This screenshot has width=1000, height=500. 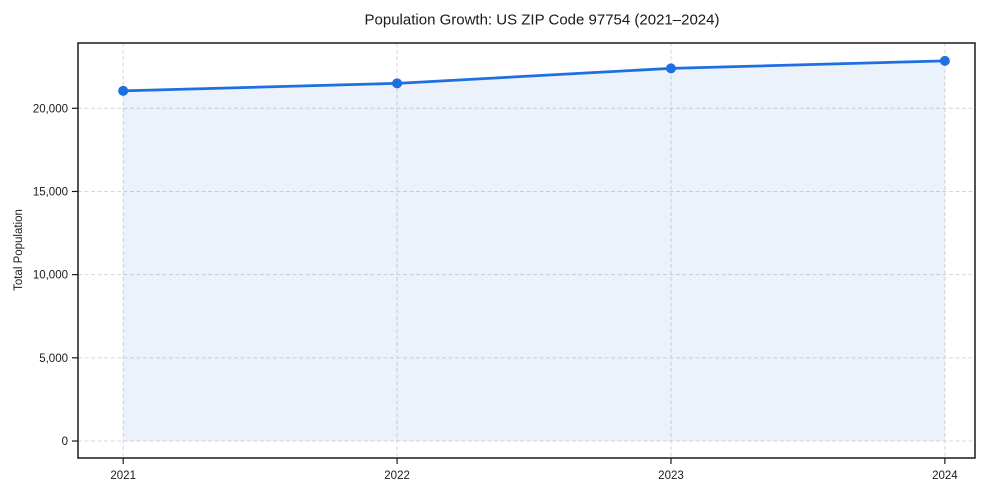 I want to click on y-tick-label: 0, so click(x=65, y=442).